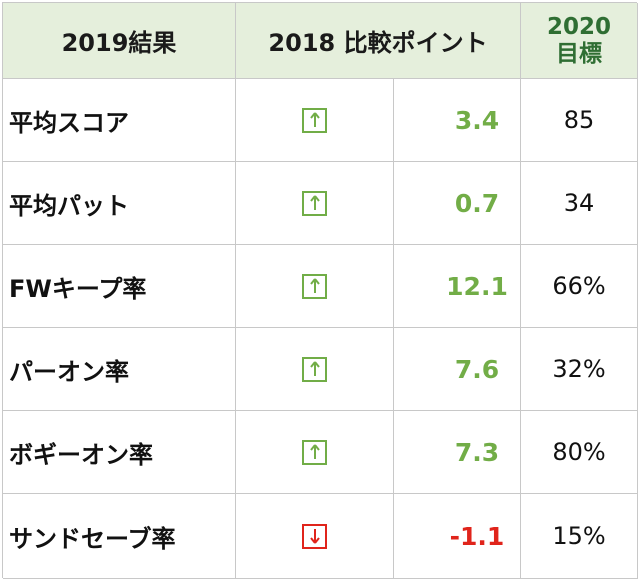 The image size is (640, 580). What do you see at coordinates (457, 452) in the screenshot?
I see `diff-value: 7.3` at bounding box center [457, 452].